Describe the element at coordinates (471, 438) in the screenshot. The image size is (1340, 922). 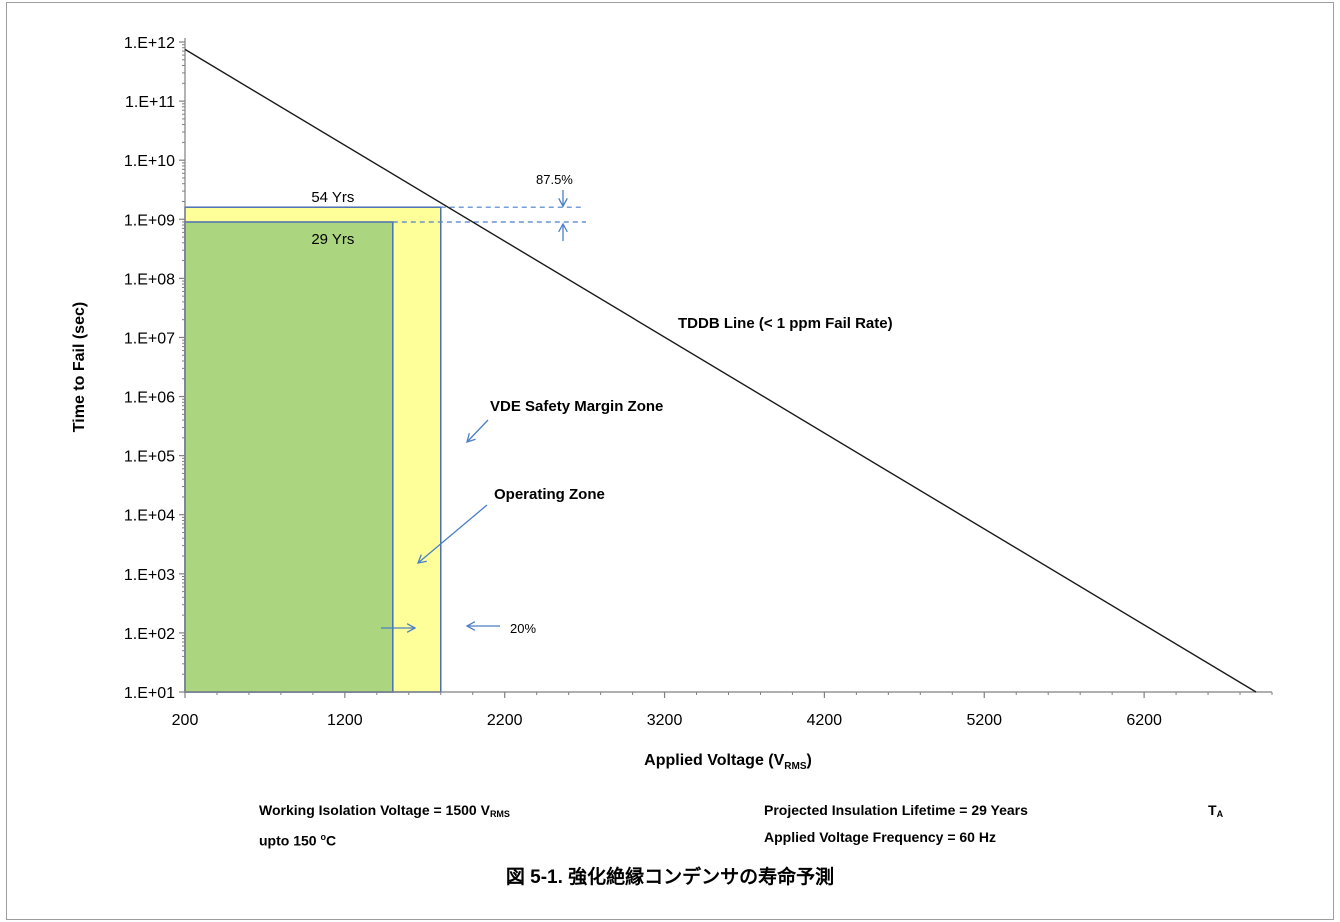
I see `vde-zone-pointer-head` at that location.